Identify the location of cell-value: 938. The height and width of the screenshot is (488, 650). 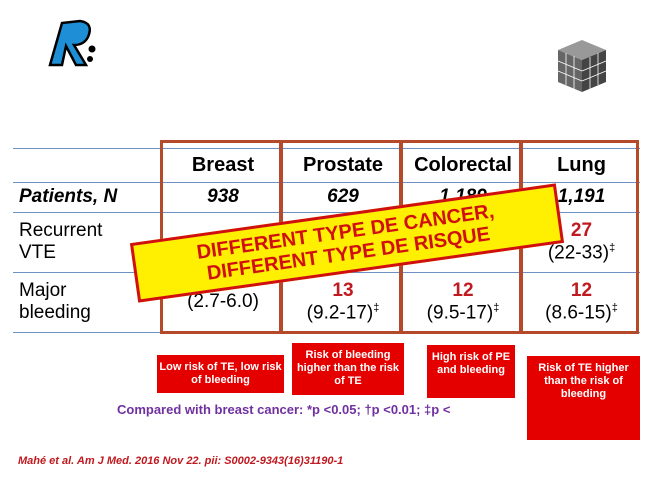
(223, 197).